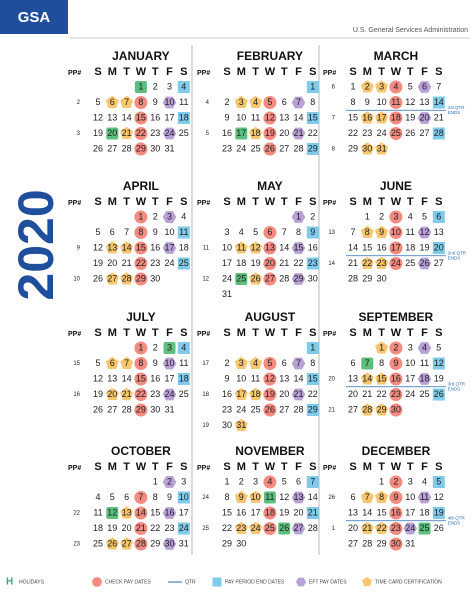 The height and width of the screenshot is (611, 474). What do you see at coordinates (208, 134) in the screenshot?
I see `pay-period-number: 5` at bounding box center [208, 134].